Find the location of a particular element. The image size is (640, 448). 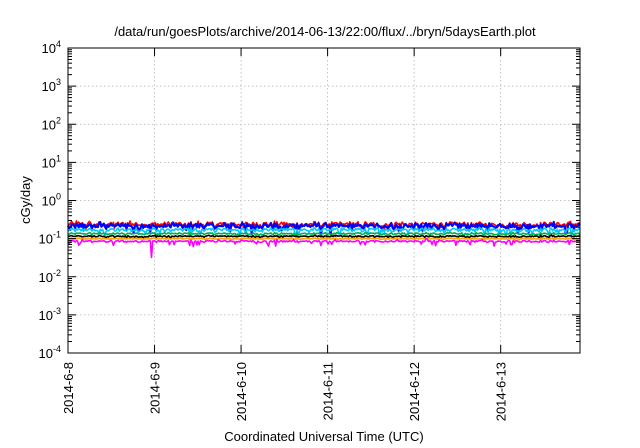

x-tick-label: 2014-6-10 is located at coordinates (241, 391).